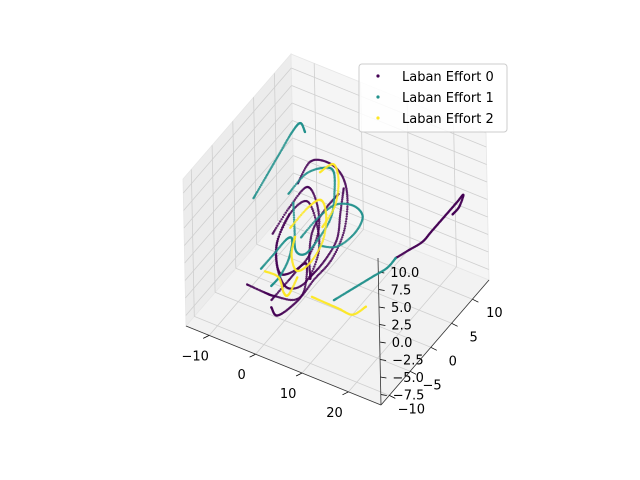  I want to click on x-axis-line, so click(283, 365).